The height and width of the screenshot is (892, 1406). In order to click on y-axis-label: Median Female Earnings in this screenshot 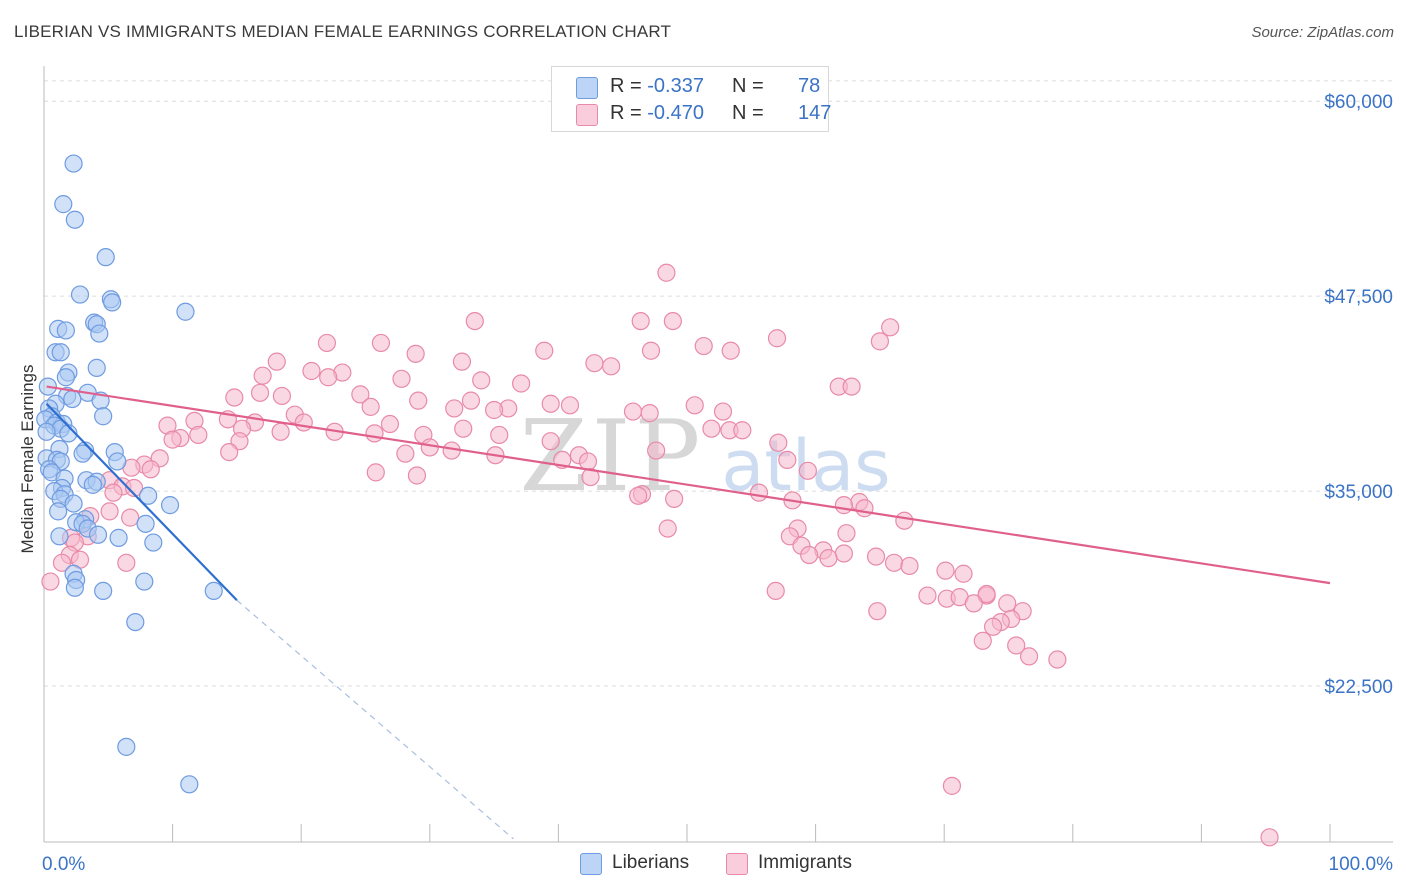, I will do `click(27, 459)`.